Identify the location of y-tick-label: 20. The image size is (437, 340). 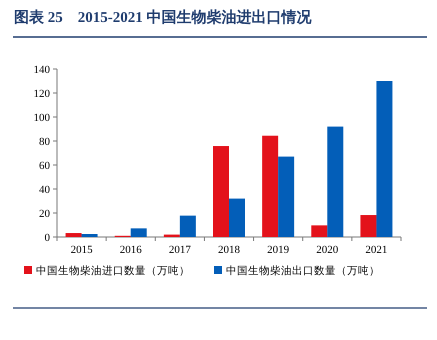
(44, 214).